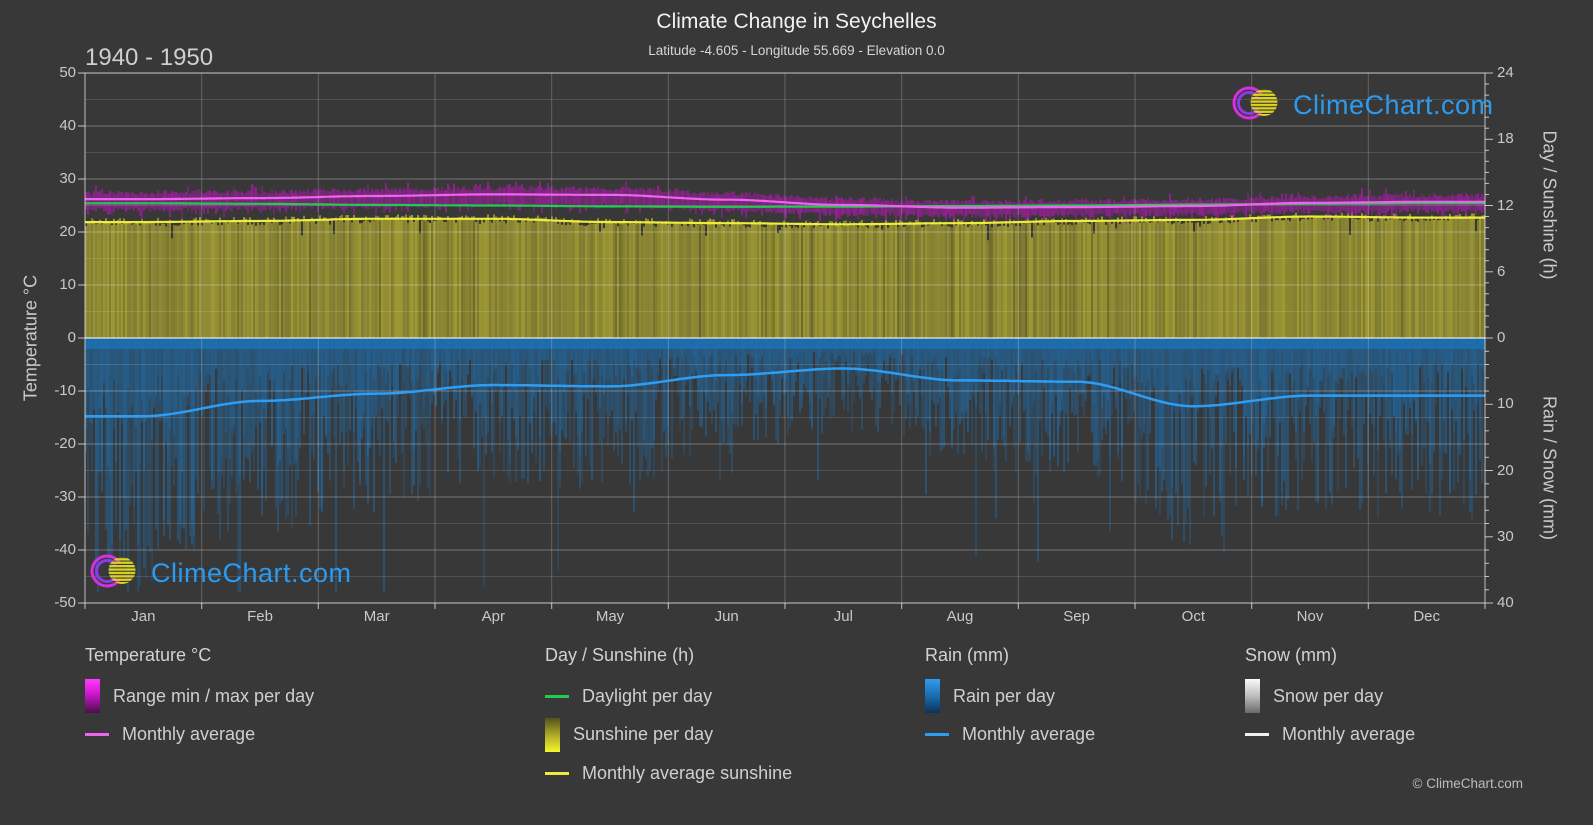 The image size is (1593, 825). What do you see at coordinates (493, 616) in the screenshot?
I see `x-axis-month-label: Apr` at bounding box center [493, 616].